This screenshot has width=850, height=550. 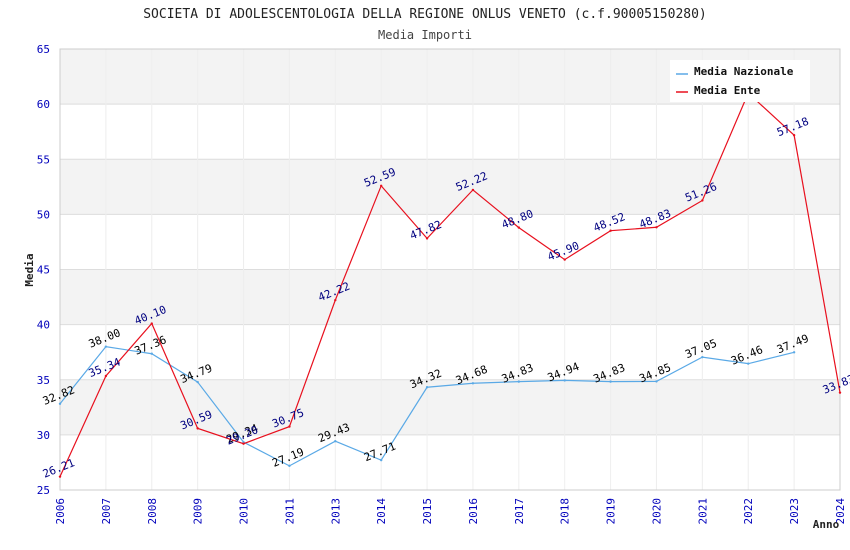 What do you see at coordinates (43, 49) in the screenshot?
I see `y-tick-label: 65` at bounding box center [43, 49].